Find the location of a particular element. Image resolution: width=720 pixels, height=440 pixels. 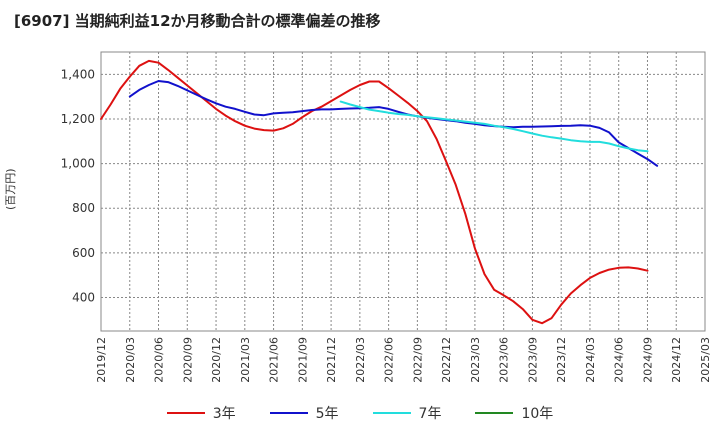

x-tick-label: 2020/09 is located at coordinates (187, 360).